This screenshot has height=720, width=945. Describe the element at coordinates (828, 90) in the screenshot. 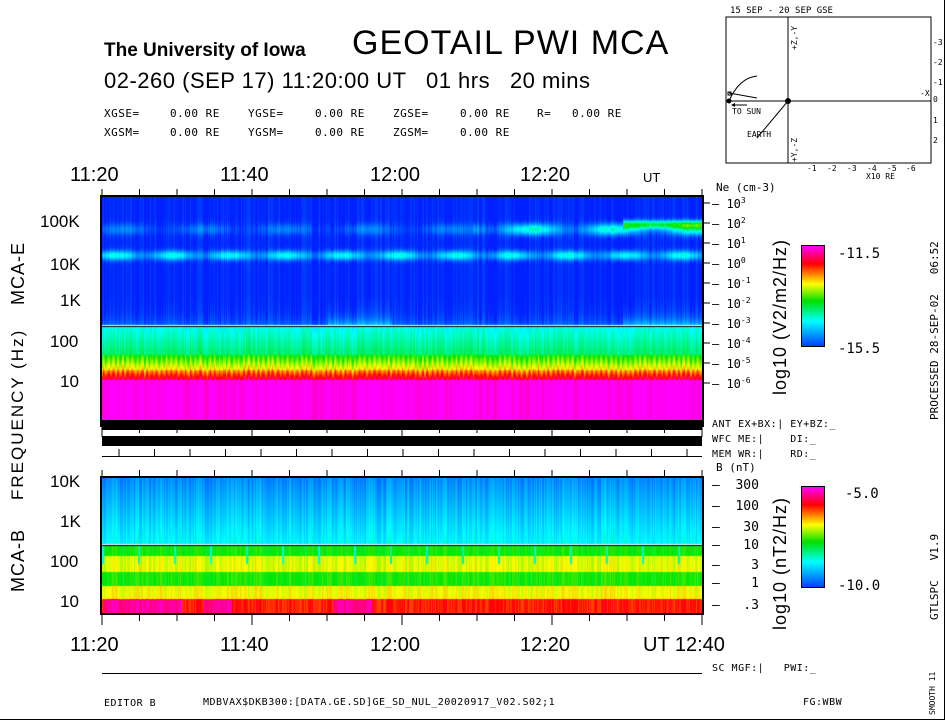

I see `orbit-plot` at that location.